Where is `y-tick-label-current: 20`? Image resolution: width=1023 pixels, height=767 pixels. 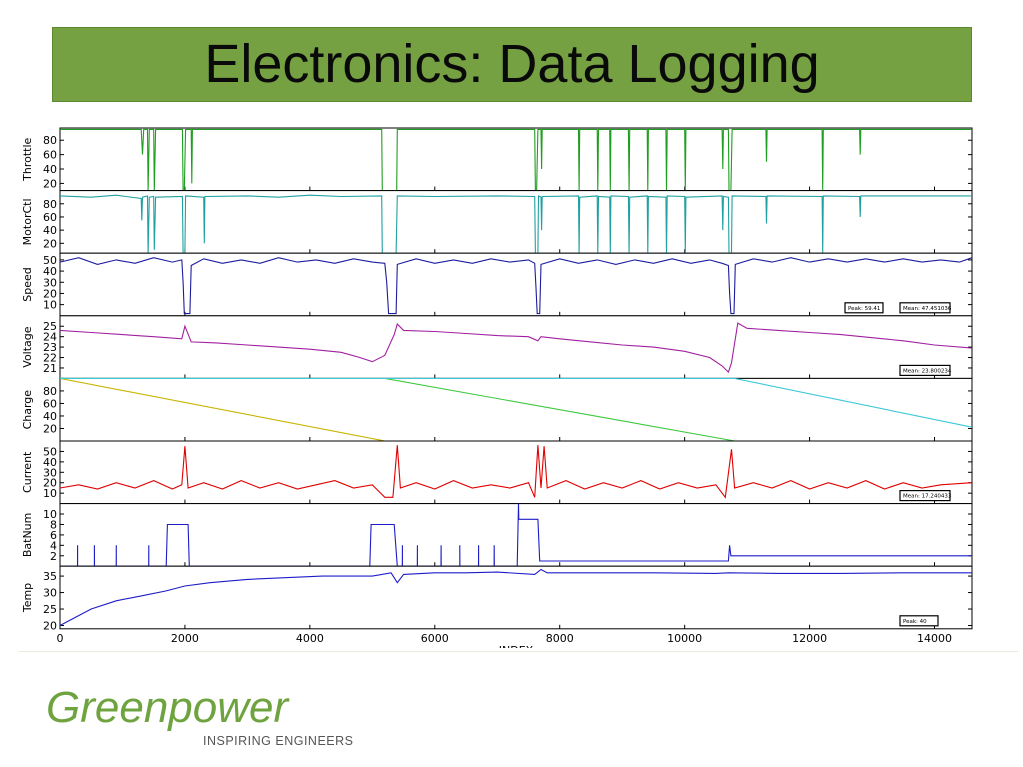 y-tick-label-current: 20 is located at coordinates (50, 483).